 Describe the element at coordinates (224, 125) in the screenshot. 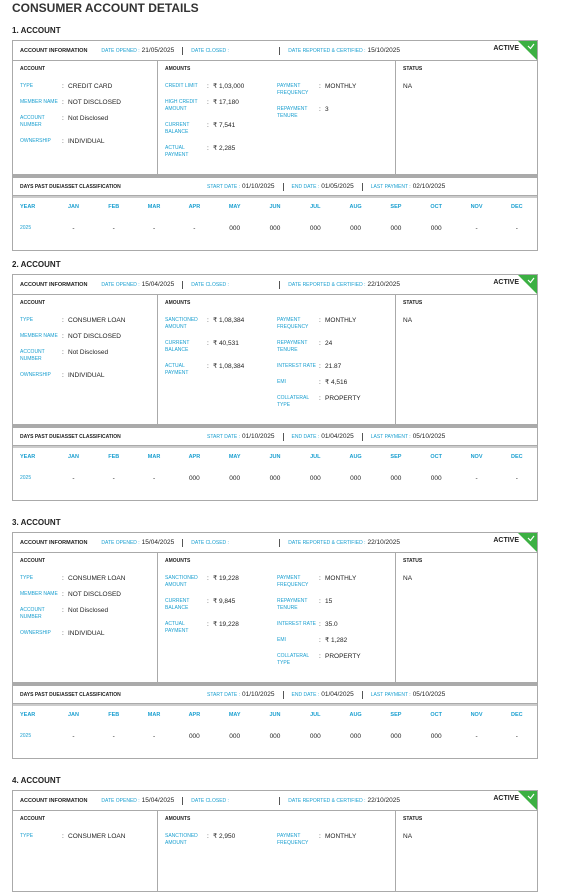

I see `field-value: ₹ 7,541` at that location.